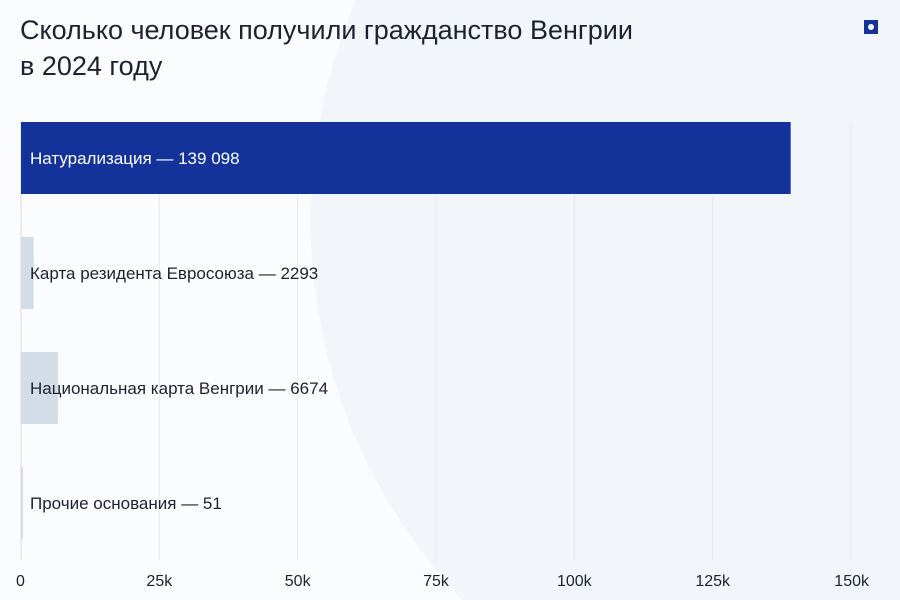 The width and height of the screenshot is (900, 600). Describe the element at coordinates (713, 581) in the screenshot. I see `x-tick-label: 125k` at that location.